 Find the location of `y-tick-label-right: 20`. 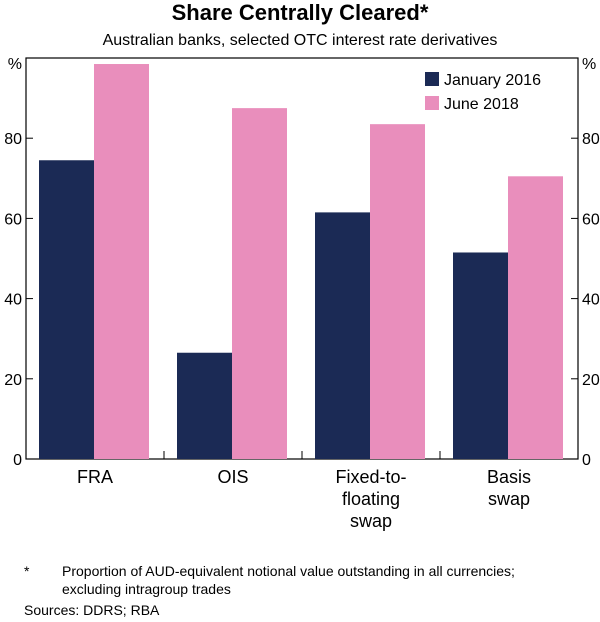

y-tick-label-right: 20 is located at coordinates (591, 380).